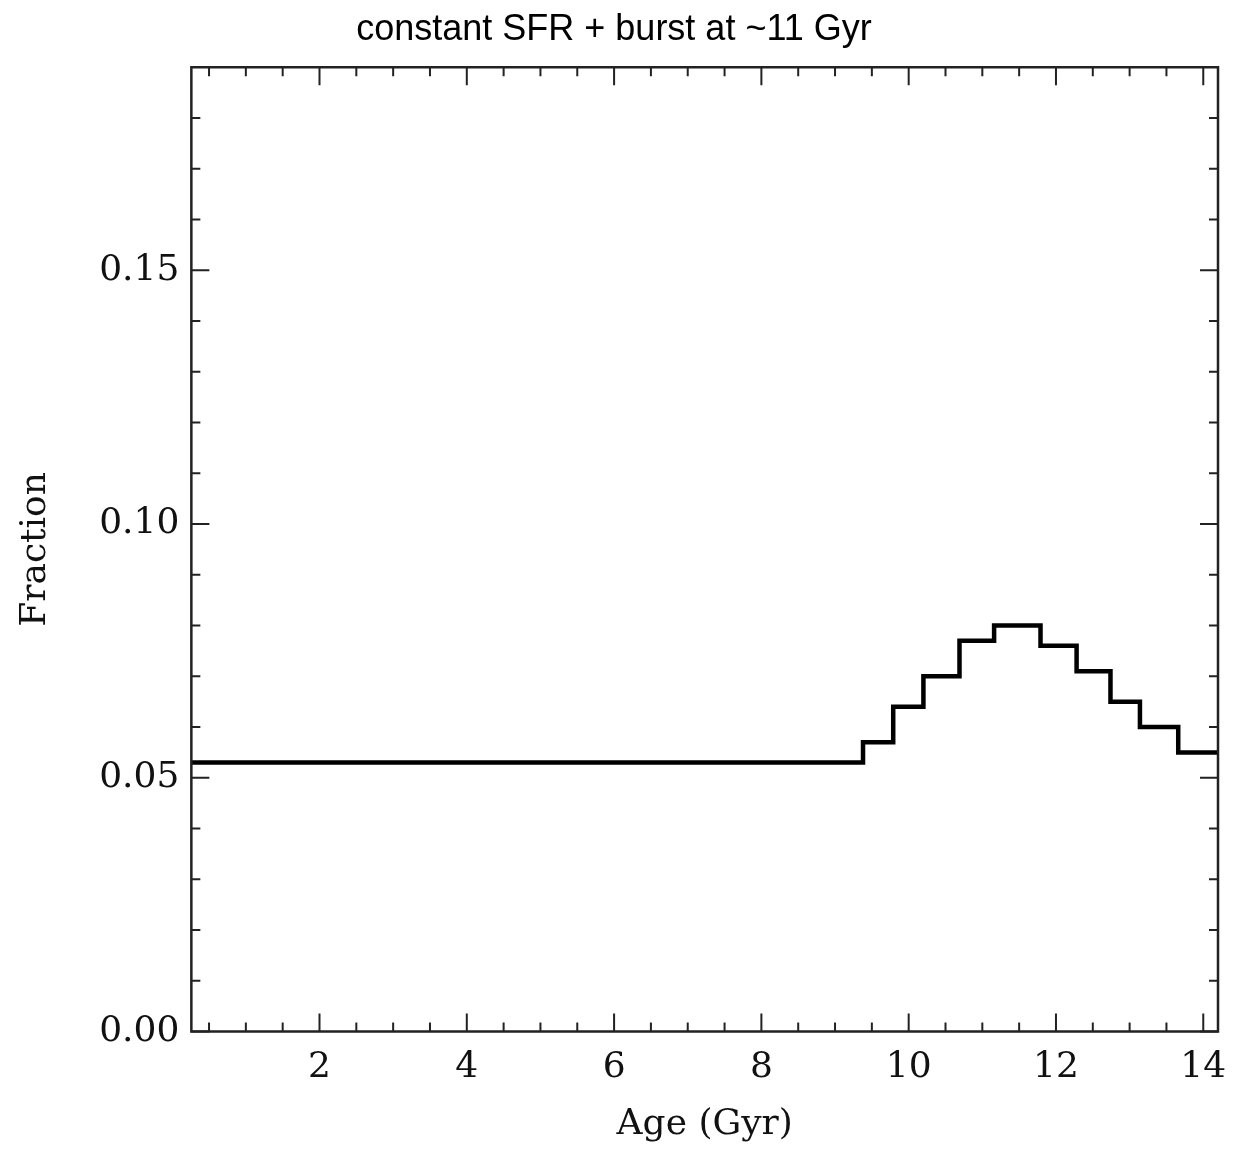 This screenshot has height=1160, width=1242. What do you see at coordinates (761, 1064) in the screenshot?
I see `x-tick-label: 8` at bounding box center [761, 1064].